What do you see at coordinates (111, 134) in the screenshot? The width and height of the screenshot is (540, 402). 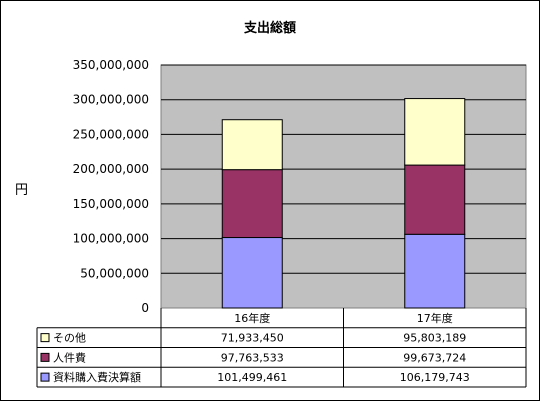 I see `y-tick-label: 250,000,000` at bounding box center [111, 134].